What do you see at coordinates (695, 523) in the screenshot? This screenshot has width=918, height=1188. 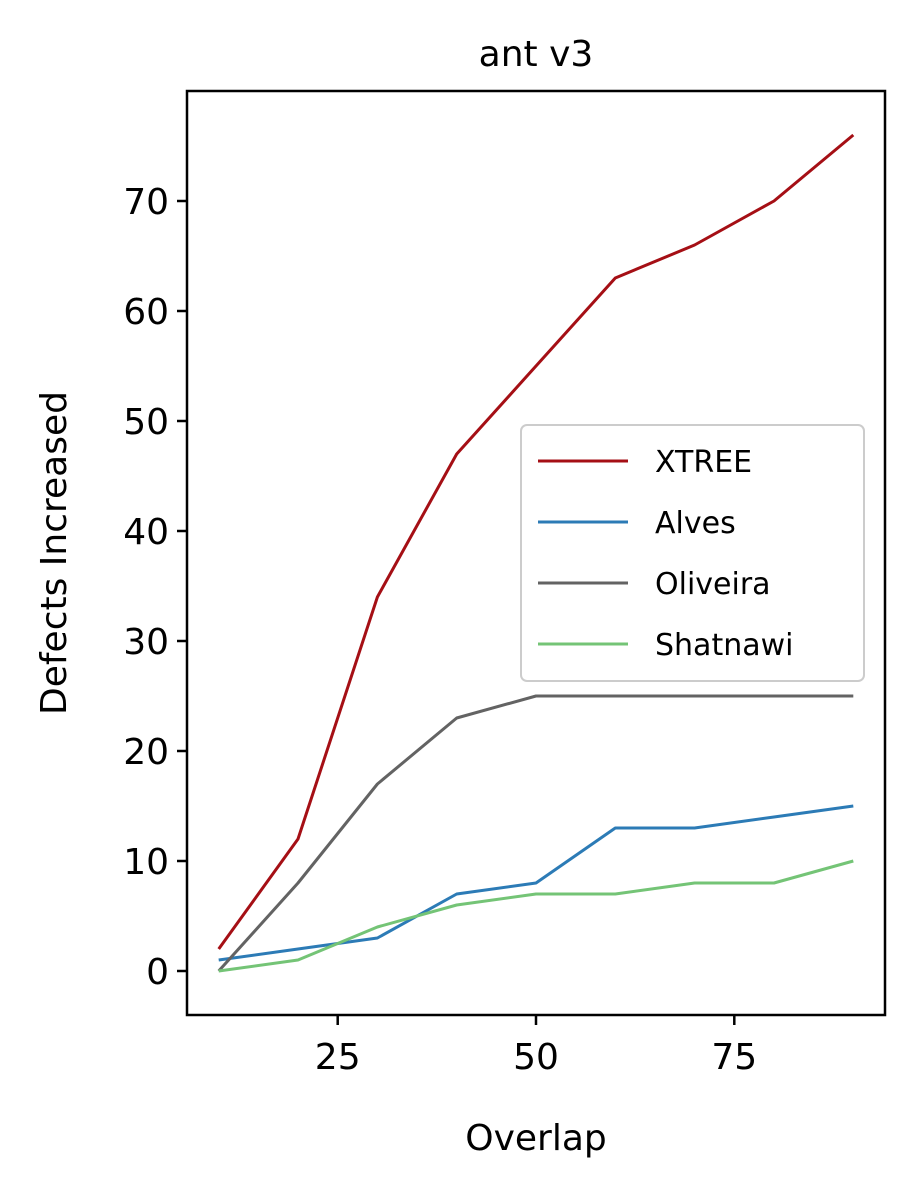 I see `legend-label-alves: Alves` at bounding box center [695, 523].